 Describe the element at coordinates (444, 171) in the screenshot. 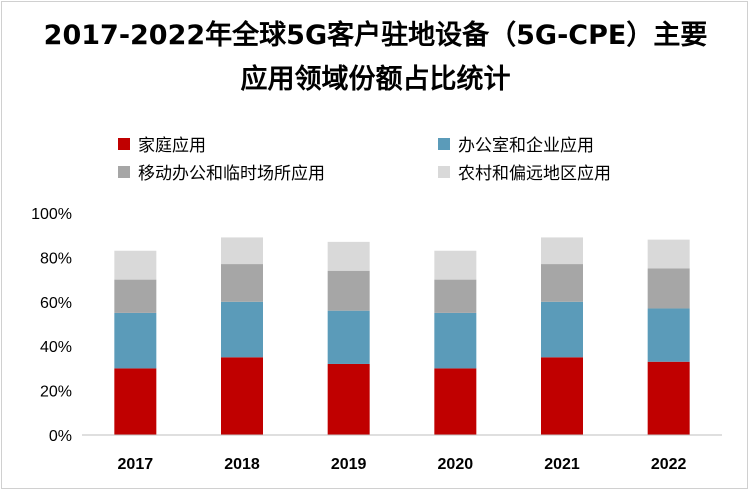

I see `legend-swatch-rural` at that location.